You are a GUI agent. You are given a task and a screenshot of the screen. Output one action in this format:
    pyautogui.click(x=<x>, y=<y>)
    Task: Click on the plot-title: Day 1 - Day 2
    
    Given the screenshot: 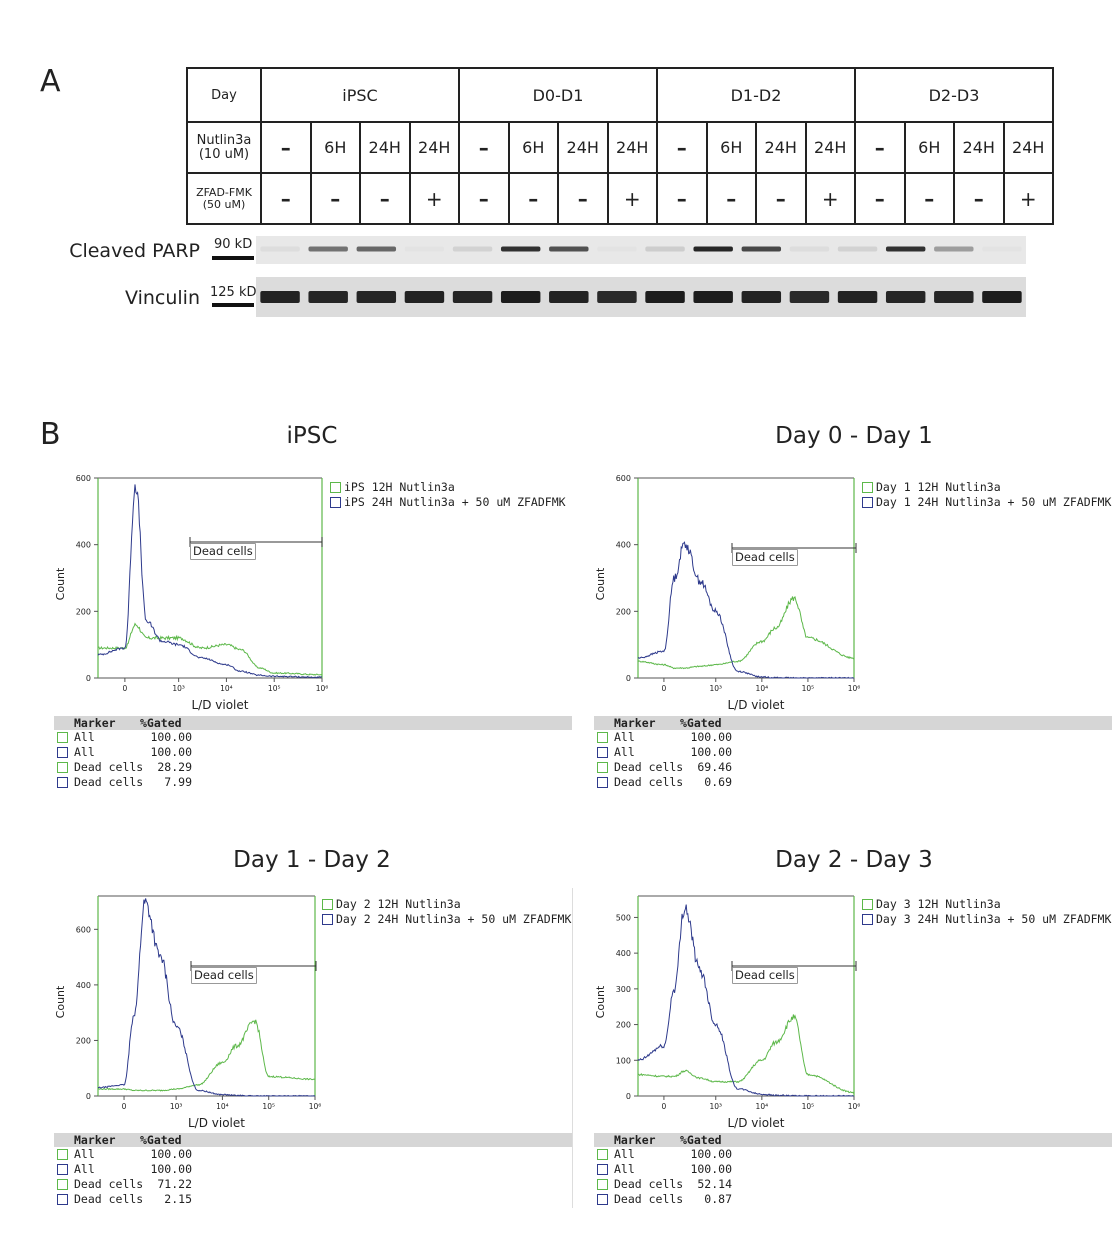 What is the action you would take?
    pyautogui.click(x=312, y=860)
    